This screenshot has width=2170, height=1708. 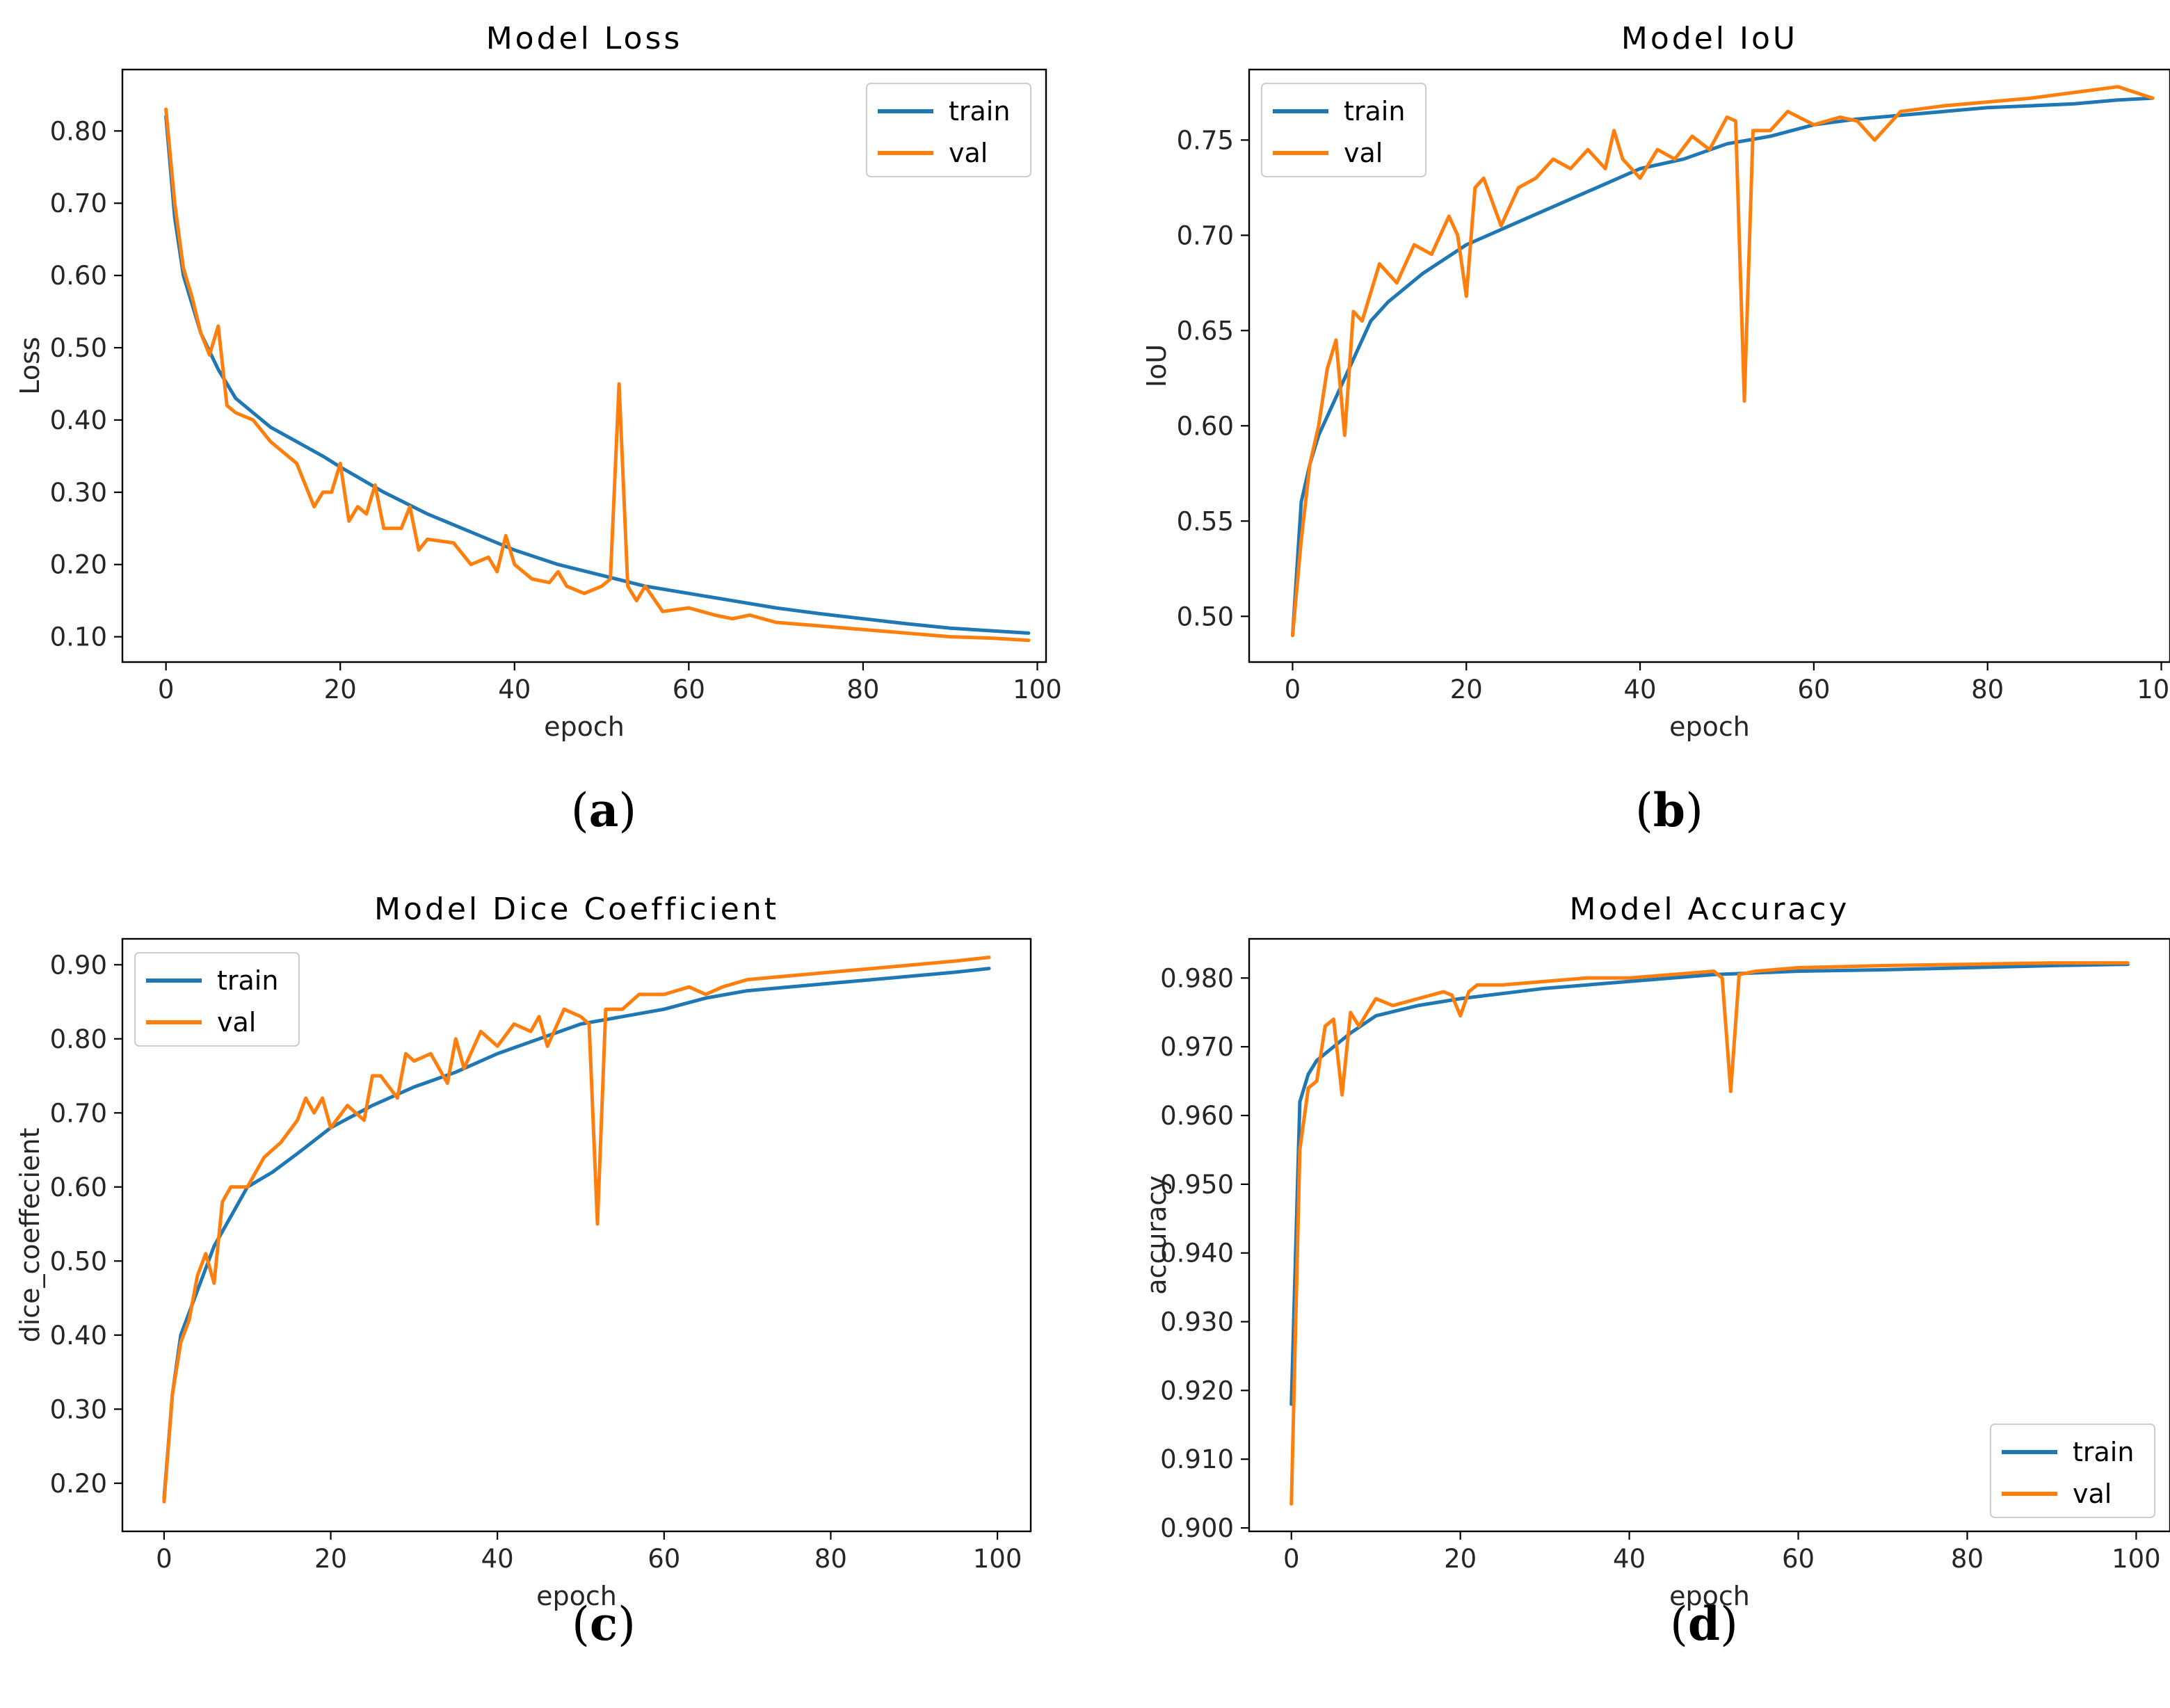 What do you see at coordinates (1197, 1459) in the screenshot?
I see `y-tick-label: 0.910` at bounding box center [1197, 1459].